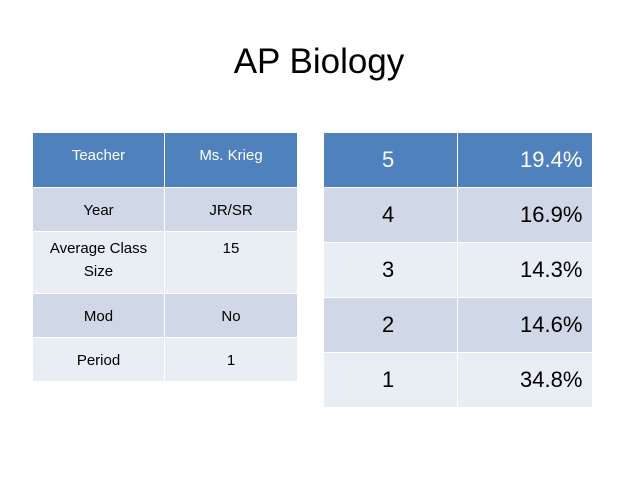 Image resolution: width=638 pixels, height=479 pixels. What do you see at coordinates (98, 209) in the screenshot?
I see `row-label-cell: Year` at bounding box center [98, 209].